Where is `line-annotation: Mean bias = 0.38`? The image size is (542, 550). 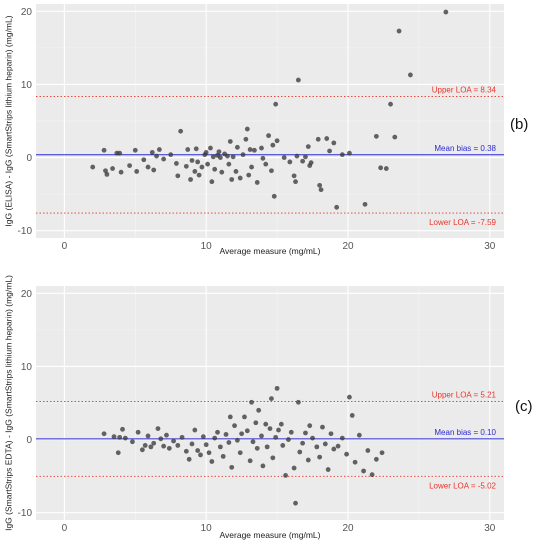 line-annotation: Mean bias = 0.38 is located at coordinates (465, 148).